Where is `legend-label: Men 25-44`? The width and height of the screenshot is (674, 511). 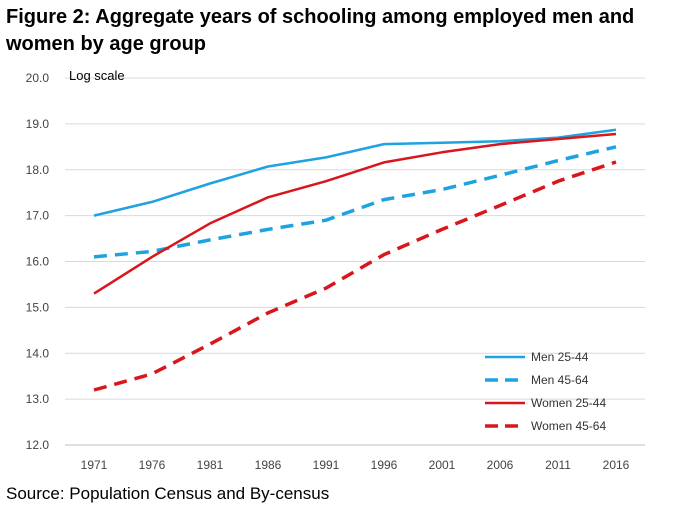
legend-label: Men 25-44 is located at coordinates (560, 357).